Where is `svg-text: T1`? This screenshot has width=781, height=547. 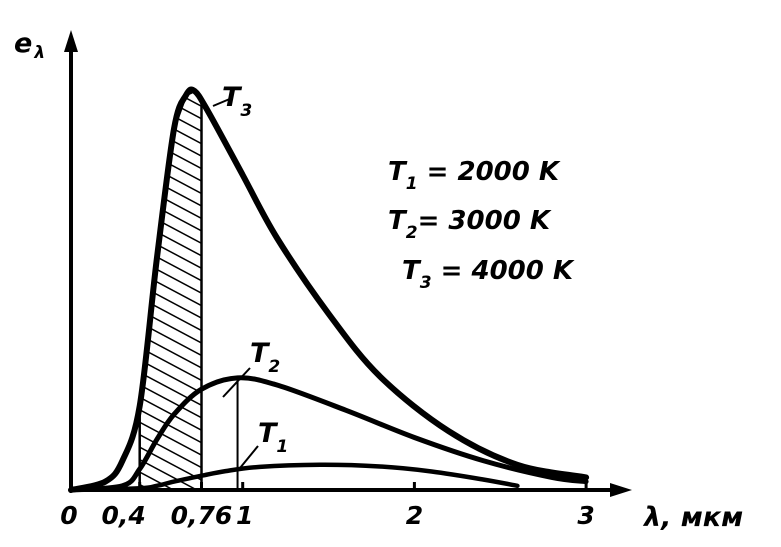 svg-text: T1 is located at coordinates (273, 437).